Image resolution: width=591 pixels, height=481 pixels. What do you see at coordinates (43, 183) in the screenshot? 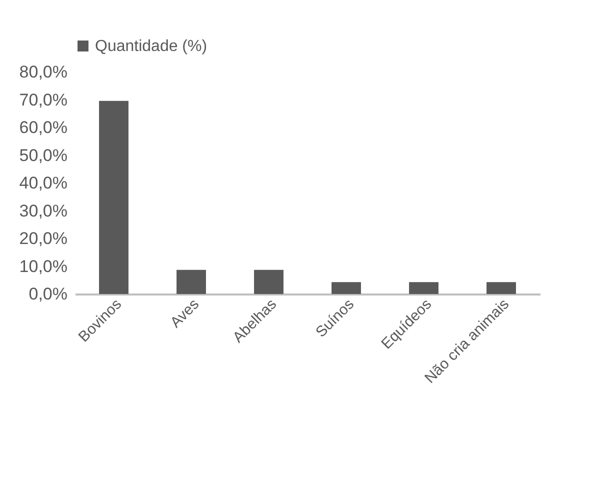
I see `y-tick-label: 40,0%` at bounding box center [43, 183].